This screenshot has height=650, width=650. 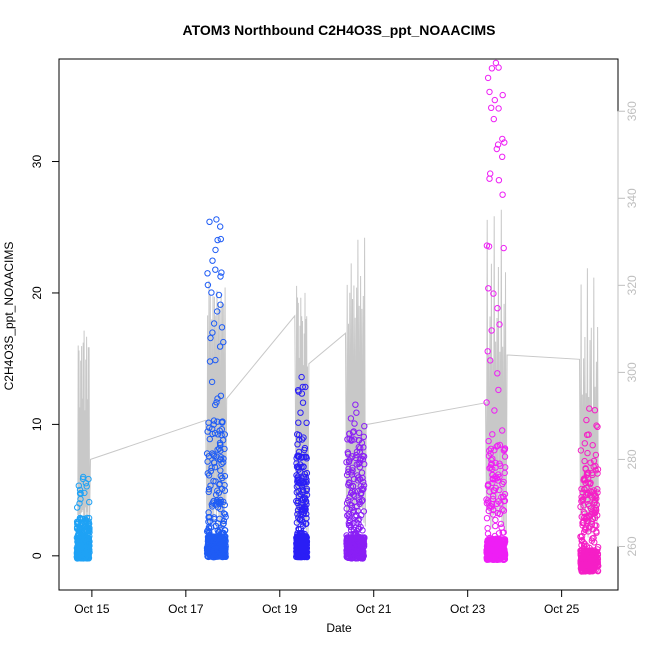 What do you see at coordinates (632, 459) in the screenshot?
I see `y-right-tick-label: 280` at bounding box center [632, 459].